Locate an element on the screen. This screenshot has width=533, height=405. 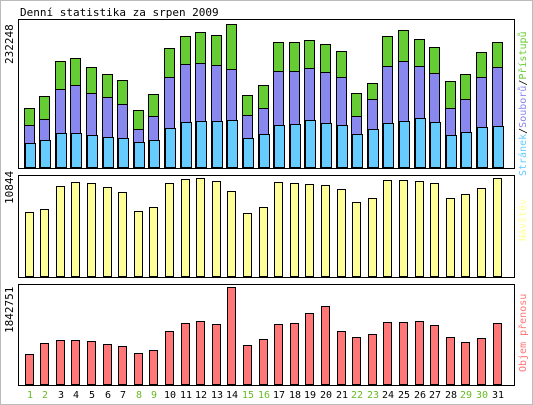
x-tick-label: 12 is located at coordinates (201, 395).